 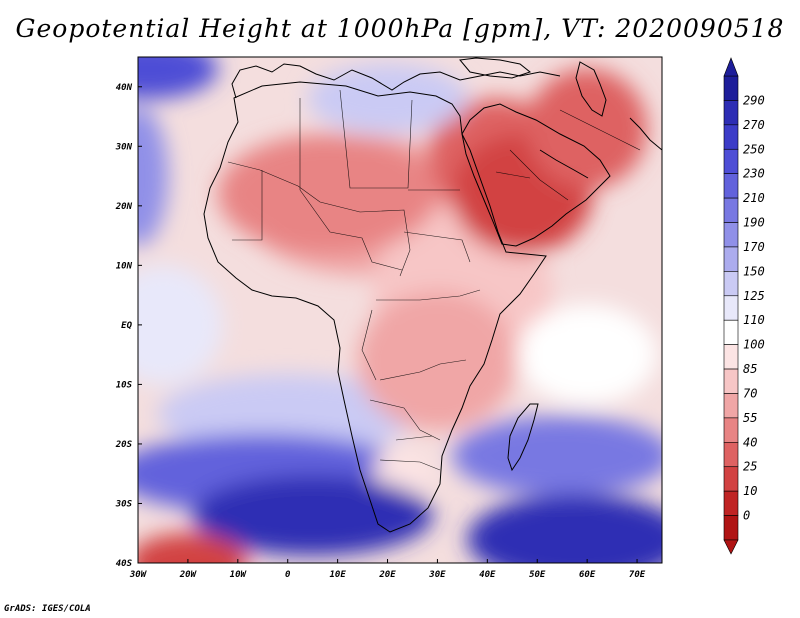 I want to click on colorbar-label: 0, so click(x=746, y=516).